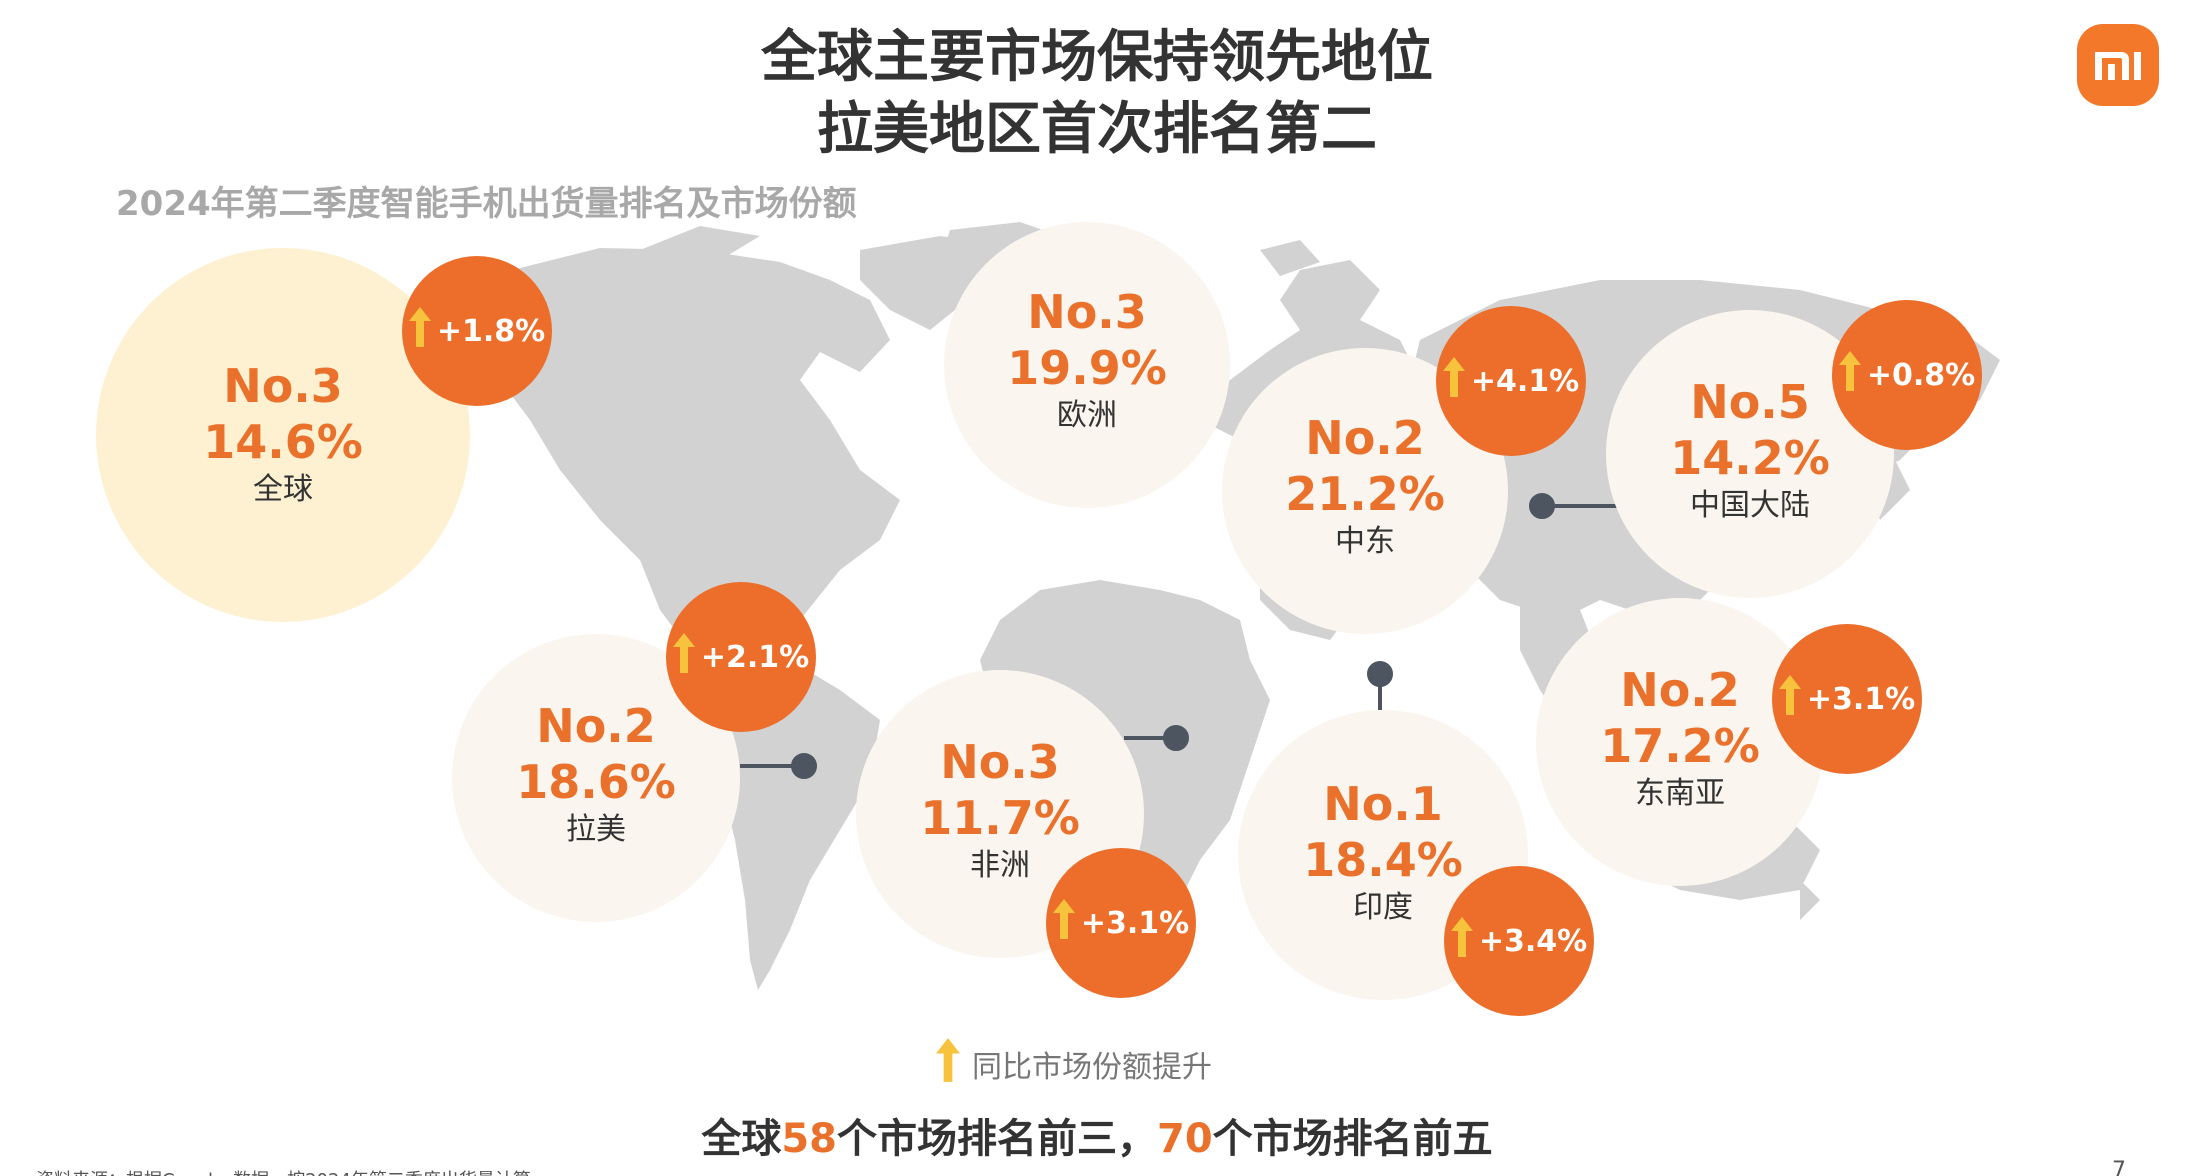  I want to click on title-line-1: 全球主要市场保持领先地位, so click(1097, 57).